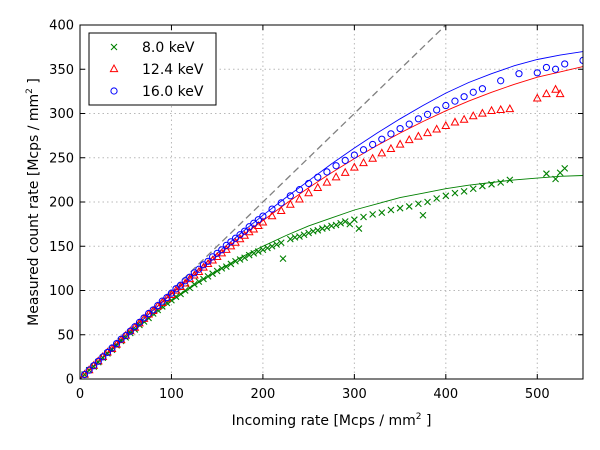 The width and height of the screenshot is (600, 450). What do you see at coordinates (354, 394) in the screenshot?
I see `x-tick-label: 300` at bounding box center [354, 394].